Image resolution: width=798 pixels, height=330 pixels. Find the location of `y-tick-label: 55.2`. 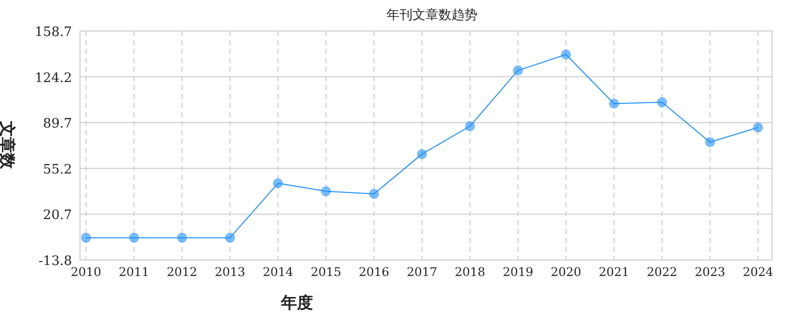

y-tick-label: 55.2 is located at coordinates (57, 170).